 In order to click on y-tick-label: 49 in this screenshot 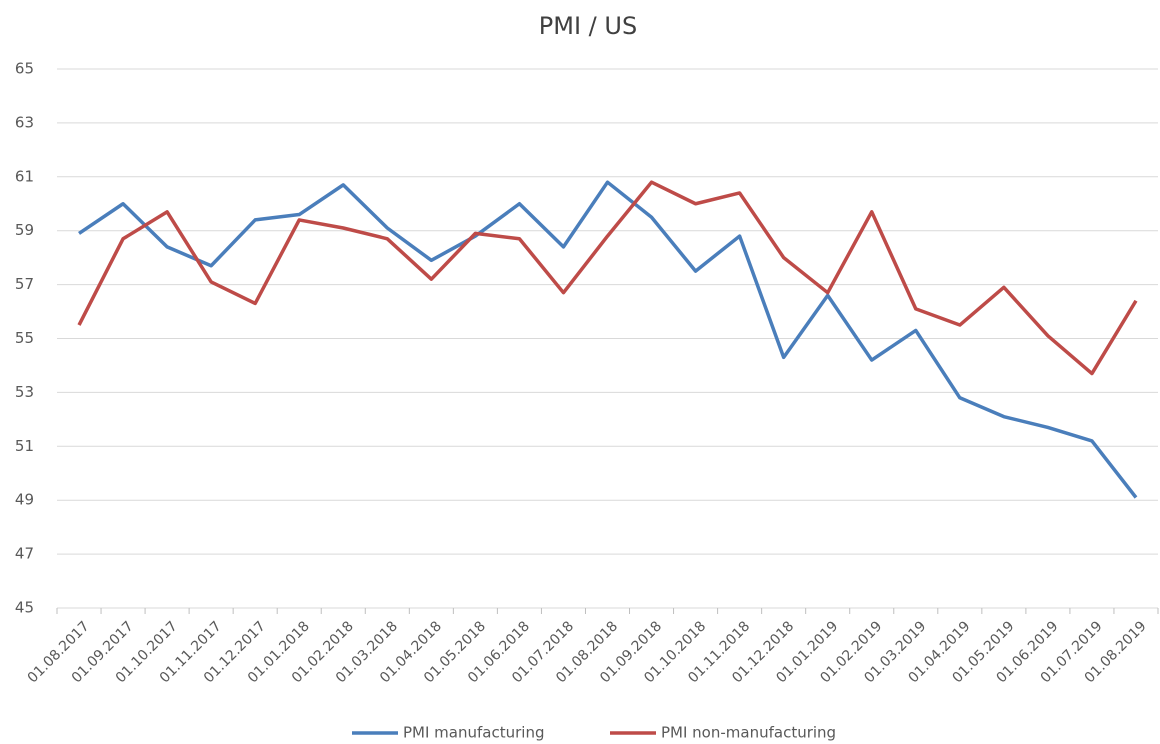, I will do `click(24, 500)`.